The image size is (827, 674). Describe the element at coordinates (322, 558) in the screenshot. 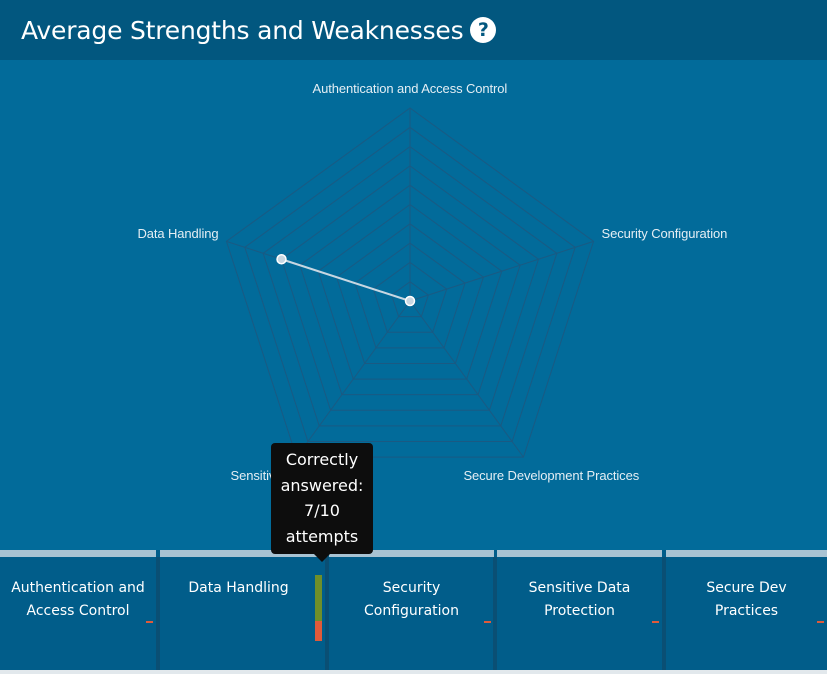

I see `tooltip-arrow` at that location.